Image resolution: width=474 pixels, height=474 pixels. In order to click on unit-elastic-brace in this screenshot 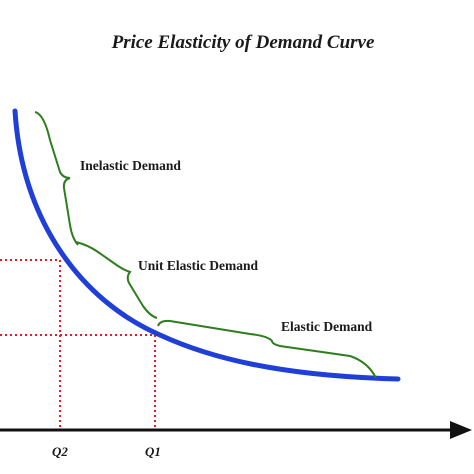, I will do `click(116, 280)`.